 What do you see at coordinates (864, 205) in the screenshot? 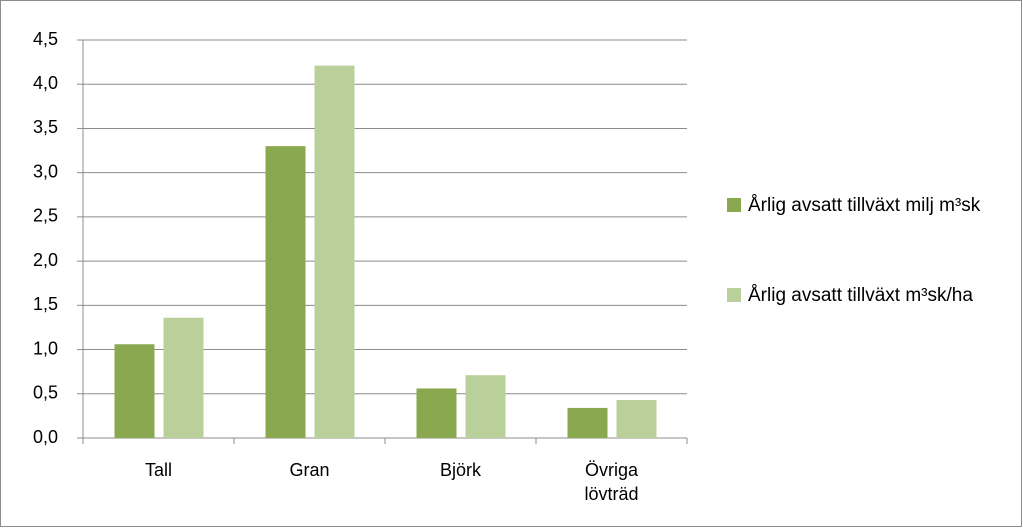
I see `legend-label: Årlig avsatt tillväxt milj m³sk` at bounding box center [864, 205].